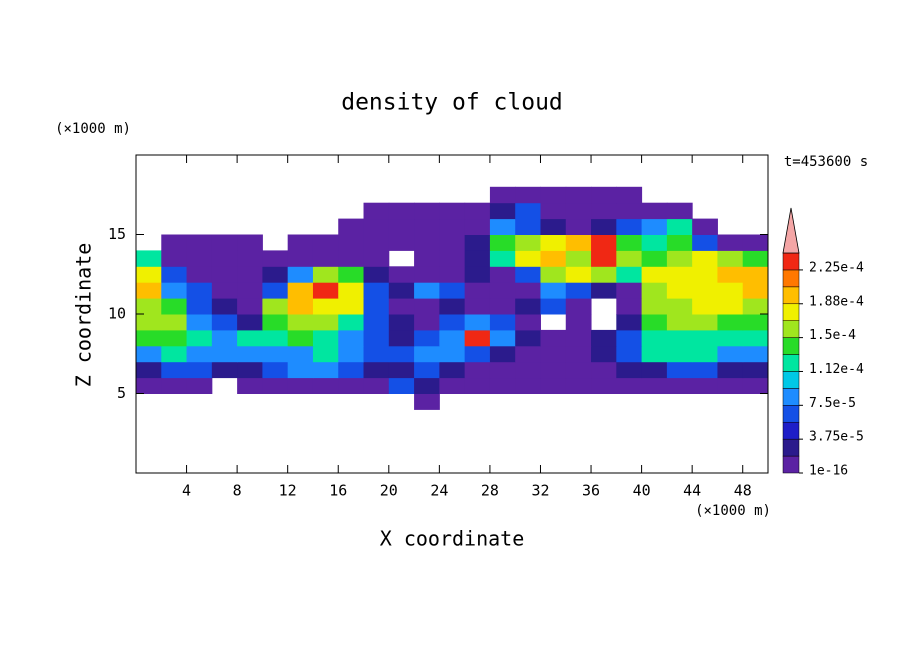 This screenshot has width=904, height=658. Describe the element at coordinates (338, 491) in the screenshot. I see `x-tick-label: 16` at that location.